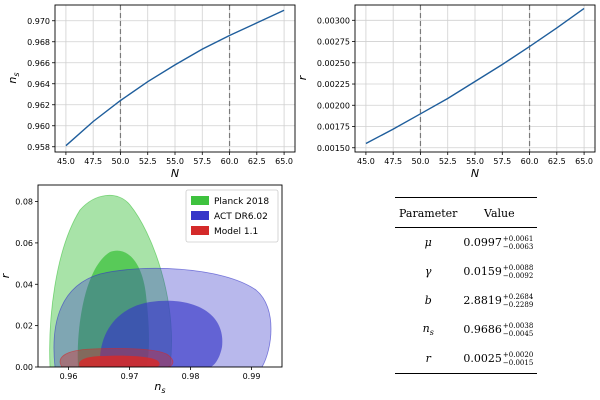 The width and height of the screenshot is (600, 400). I want to click on param-errors: +0.0038 −0.0045, so click(518, 330).